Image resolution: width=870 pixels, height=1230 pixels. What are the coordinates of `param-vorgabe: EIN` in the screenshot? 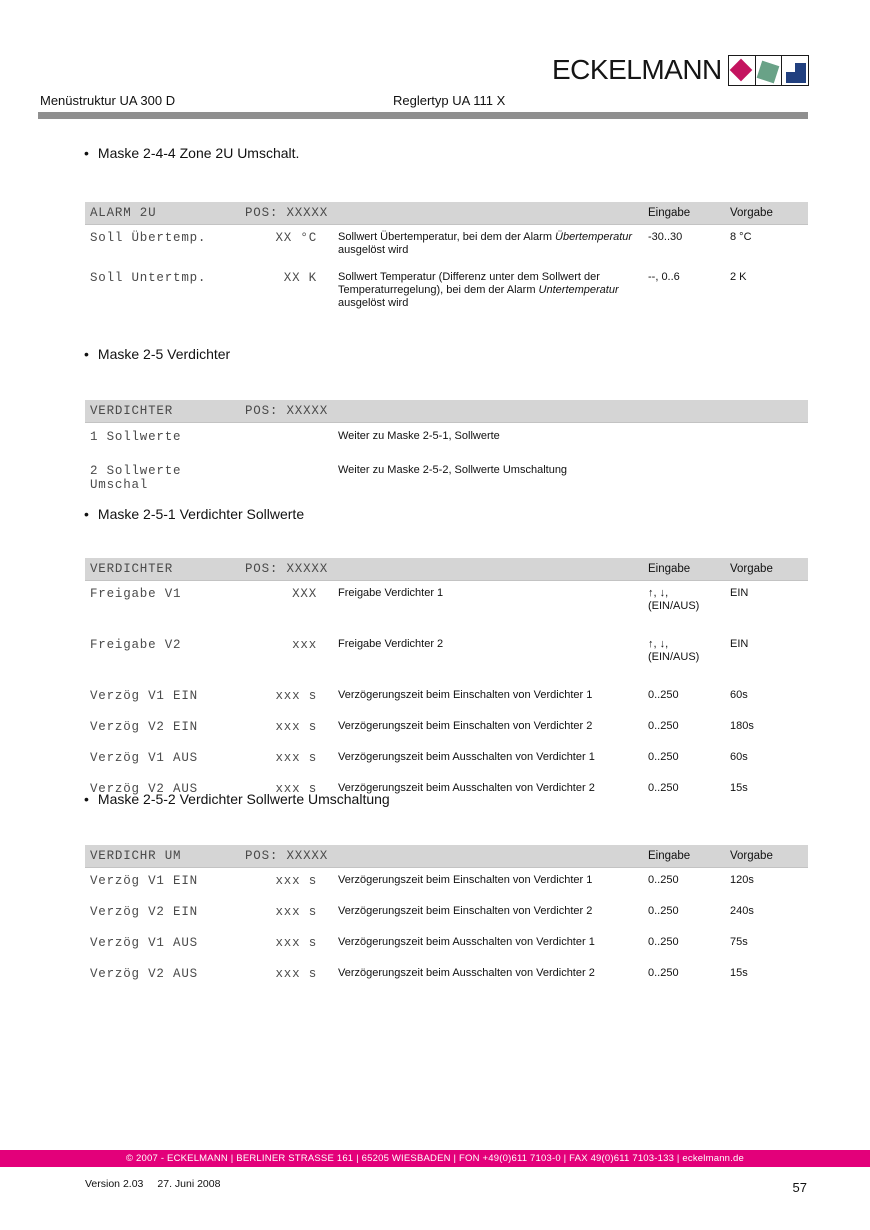 It's located at (739, 593).